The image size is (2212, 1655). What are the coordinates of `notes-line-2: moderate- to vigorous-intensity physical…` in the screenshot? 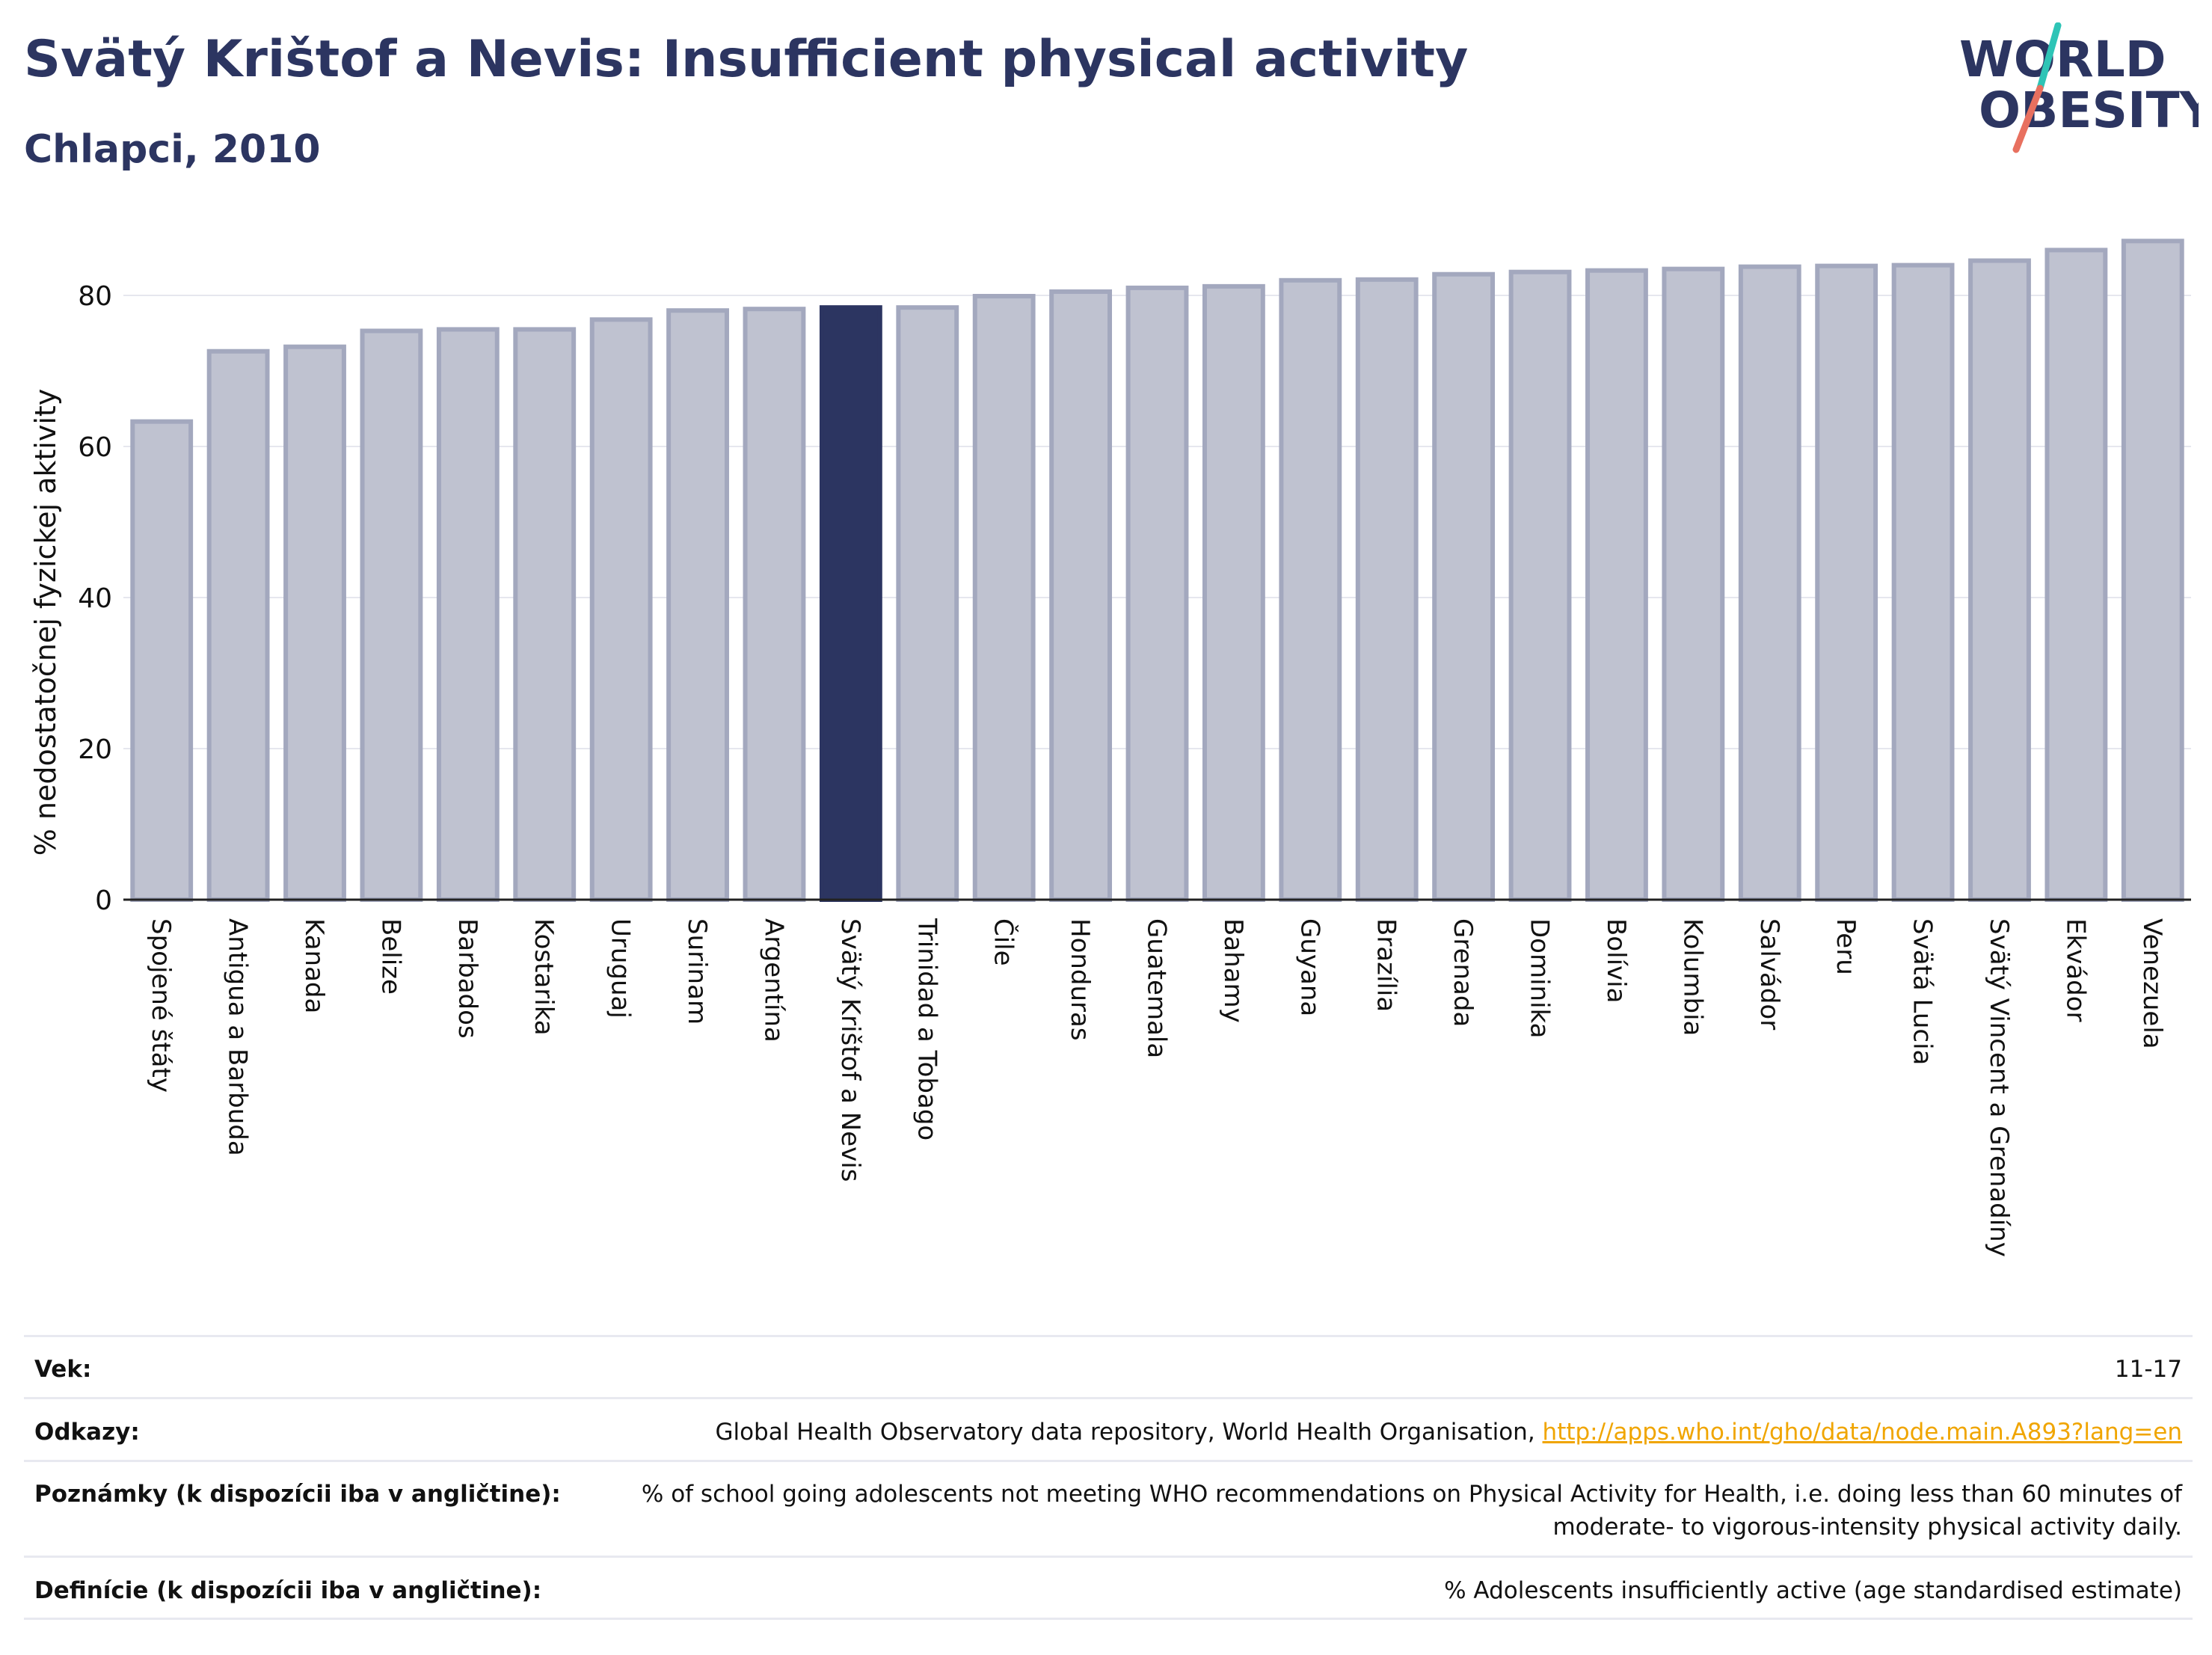 It's located at (1867, 1527).